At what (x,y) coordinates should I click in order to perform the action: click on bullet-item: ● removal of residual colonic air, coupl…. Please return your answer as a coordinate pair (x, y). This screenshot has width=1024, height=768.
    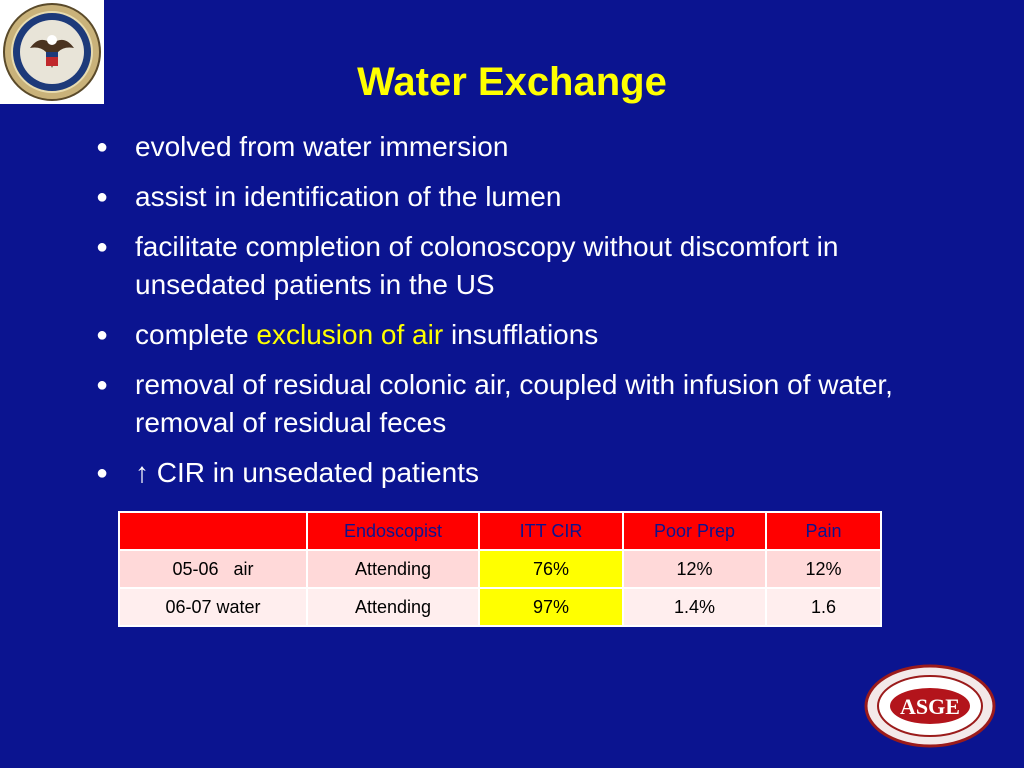
    Looking at the image, I should click on (536, 404).